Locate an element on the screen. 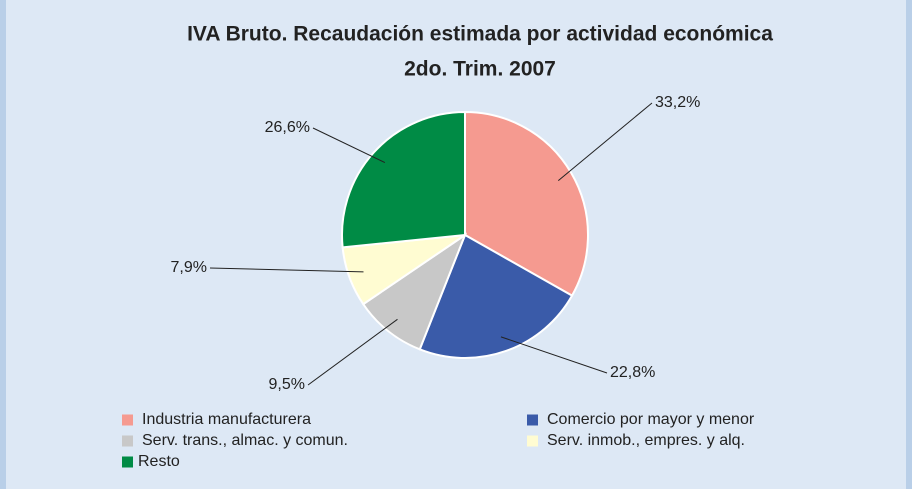 Image resolution: width=912 pixels, height=489 pixels. data-label: 33,2% is located at coordinates (677, 102).